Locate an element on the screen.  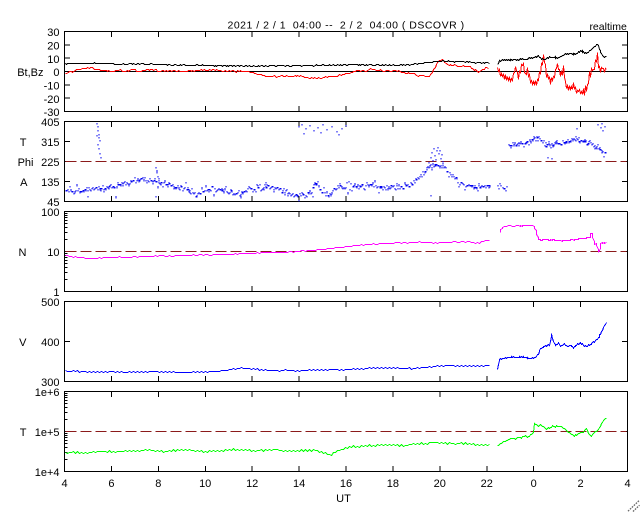
svg-text: 1e+4 is located at coordinates (47, 473).